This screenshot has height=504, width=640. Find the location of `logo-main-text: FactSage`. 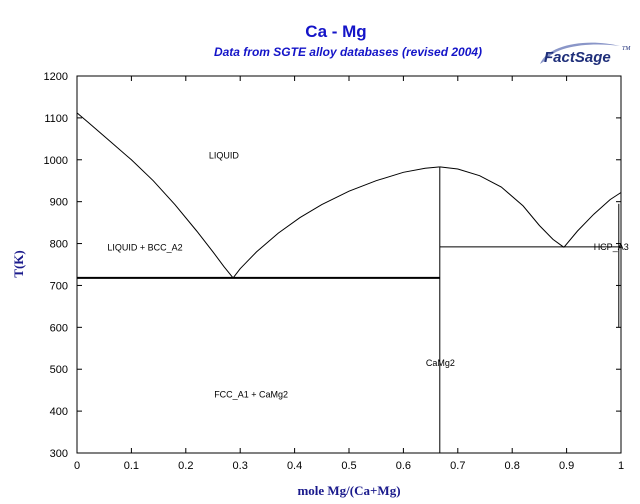

logo-main-text: FactSage is located at coordinates (577, 57).